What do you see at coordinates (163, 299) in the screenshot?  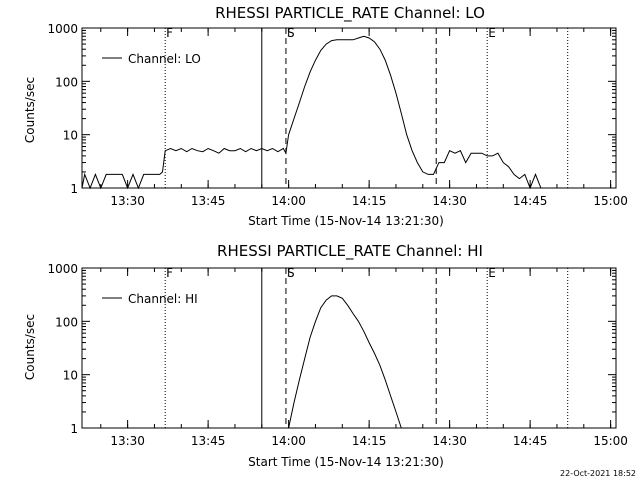 I see `legend-label: Channel: HI` at bounding box center [163, 299].